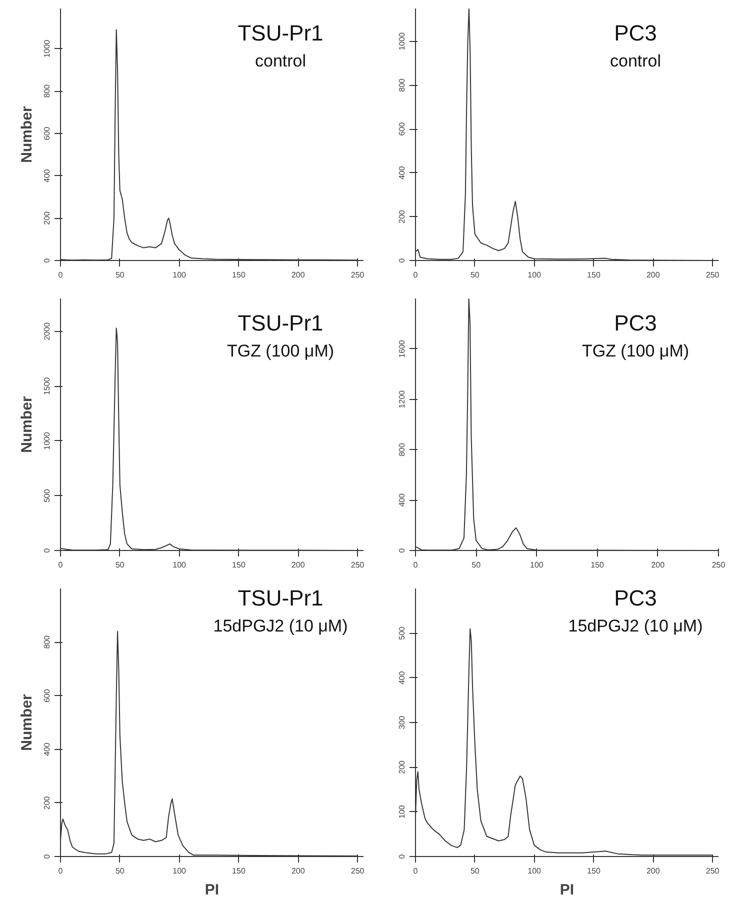  What do you see at coordinates (402, 722) in the screenshot?
I see `y-tick-label: 300` at bounding box center [402, 722].